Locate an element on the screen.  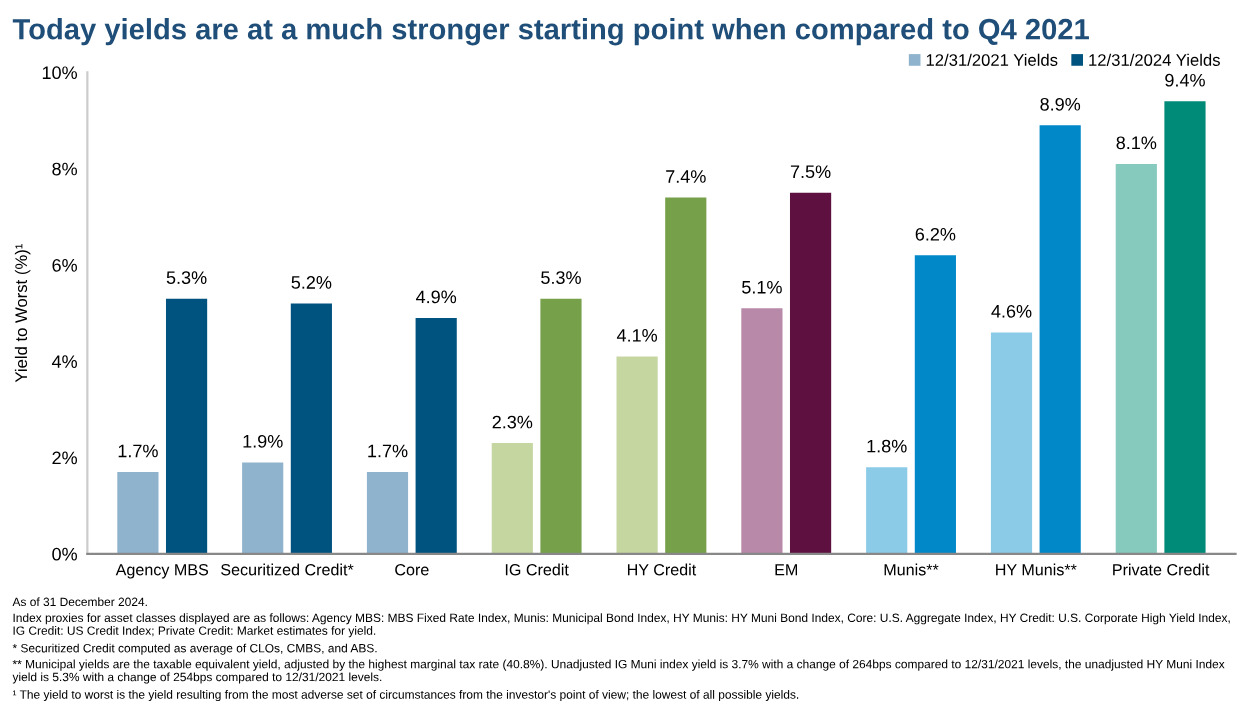
y-tick-label: 6% is located at coordinates (64, 265).